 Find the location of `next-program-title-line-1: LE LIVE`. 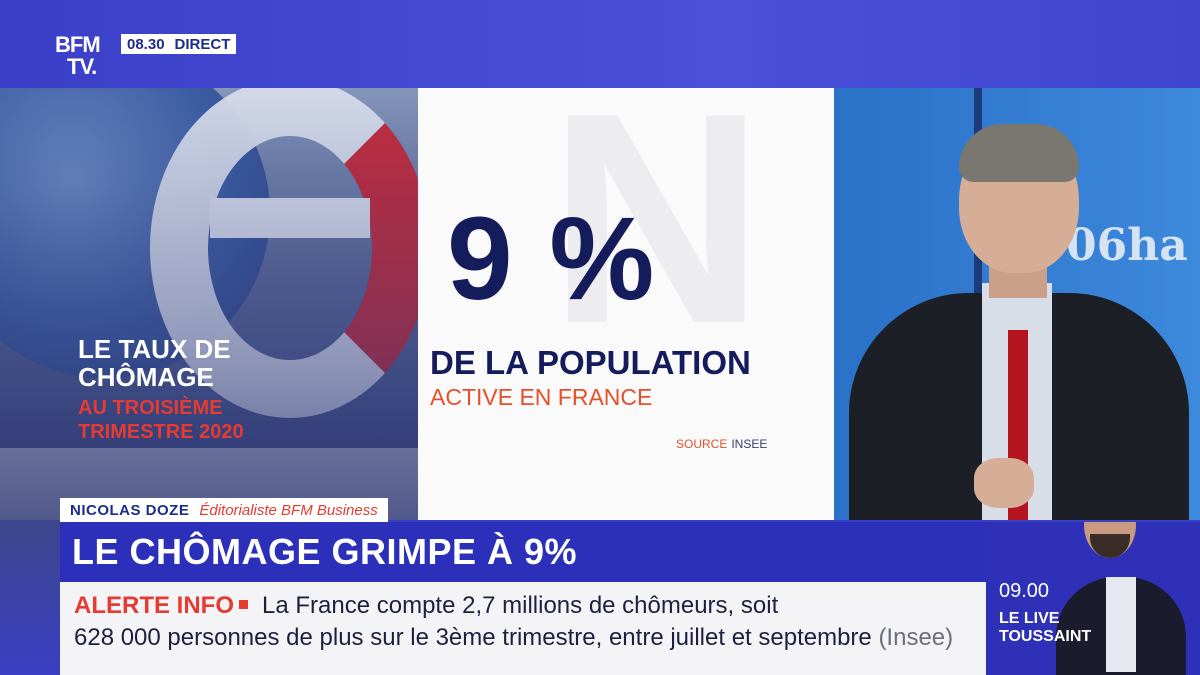

next-program-title-line-1: LE LIVE is located at coordinates (1029, 618).